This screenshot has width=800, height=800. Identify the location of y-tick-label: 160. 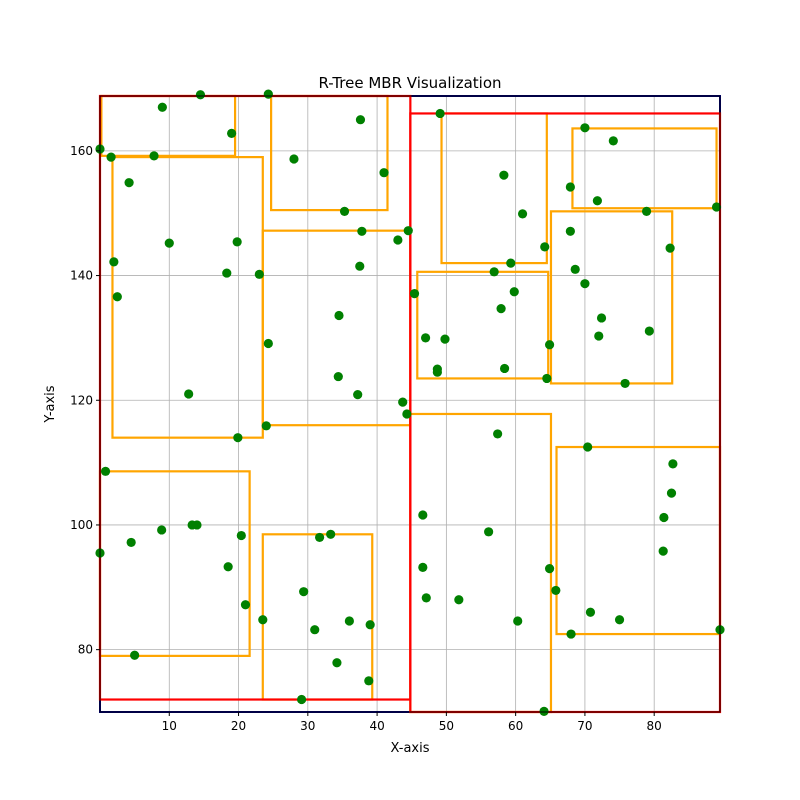
(81, 151).